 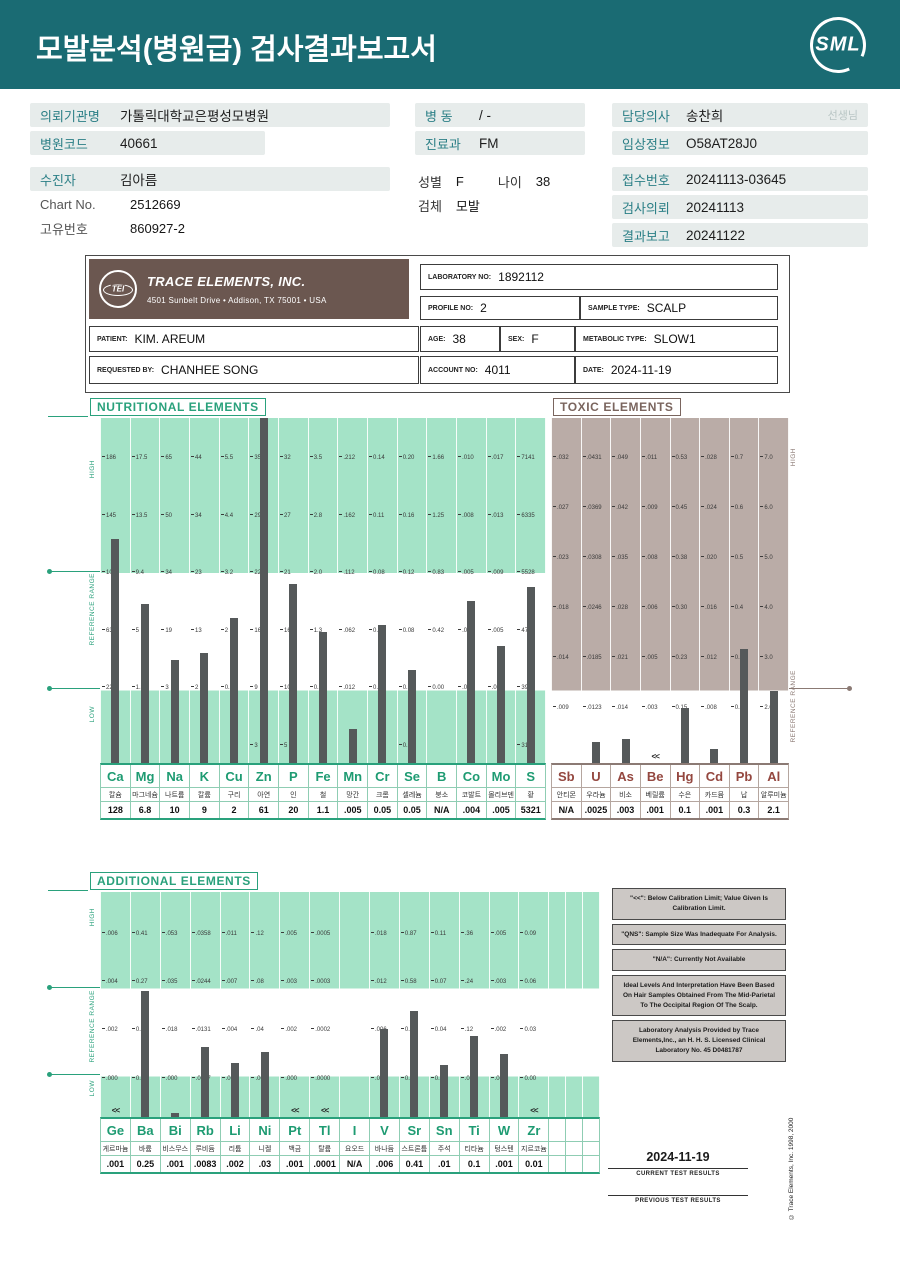 What do you see at coordinates (170, 982) in the screenshot?
I see `tick-label: .035` at bounding box center [170, 982].